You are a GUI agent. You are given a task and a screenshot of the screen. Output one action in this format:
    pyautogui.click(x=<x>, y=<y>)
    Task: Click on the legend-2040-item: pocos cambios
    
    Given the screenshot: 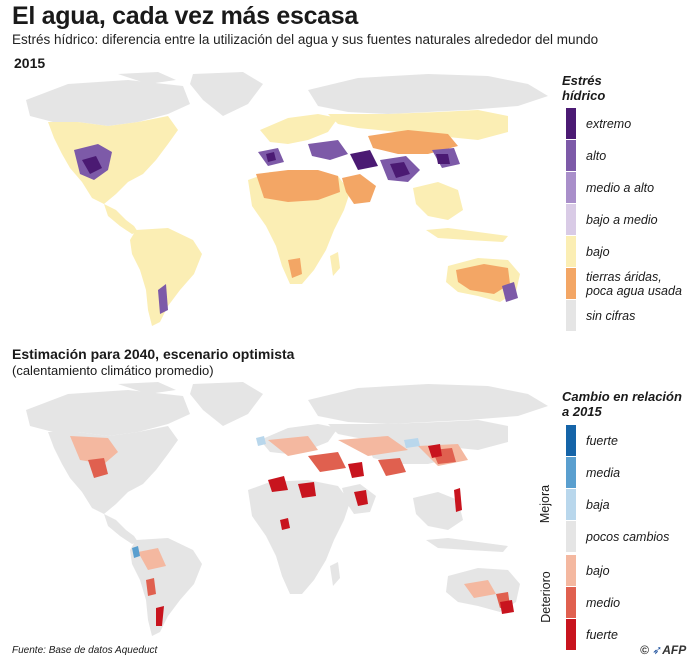 What is the action you would take?
    pyautogui.click(x=617, y=536)
    